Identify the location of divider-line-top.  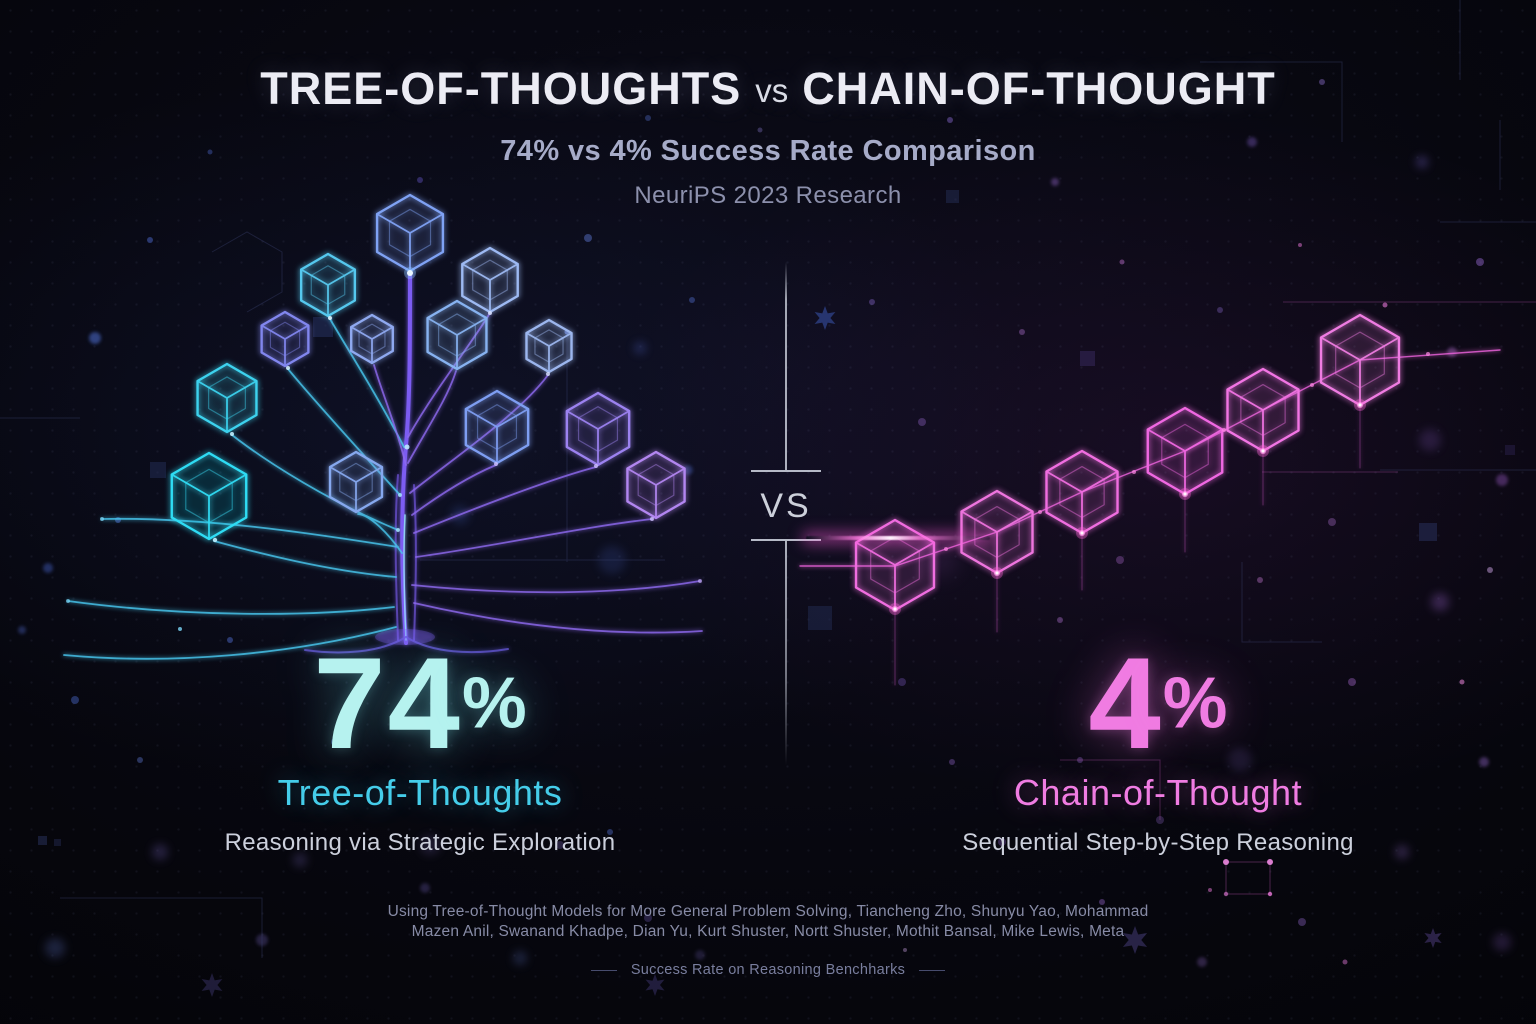
(786, 366).